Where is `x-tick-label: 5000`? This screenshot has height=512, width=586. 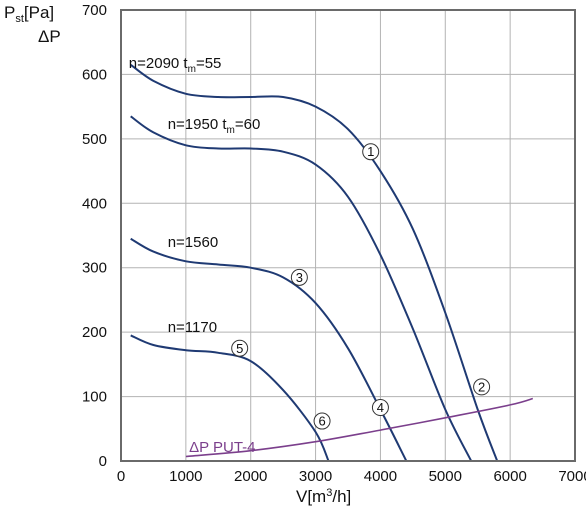
x-tick-label: 5000 is located at coordinates (445, 476).